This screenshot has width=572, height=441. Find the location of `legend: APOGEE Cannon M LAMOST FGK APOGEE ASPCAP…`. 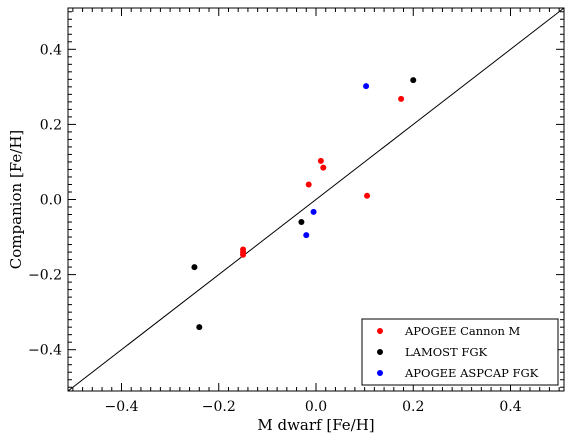

legend: APOGEE Cannon M LAMOST FGK APOGEE ASPCAP… is located at coordinates (460, 352).